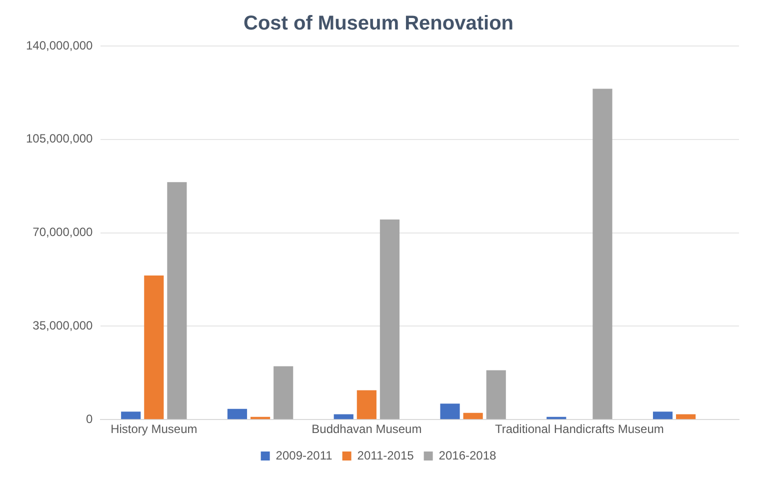 The height and width of the screenshot is (484, 767). What do you see at coordinates (467, 455) in the screenshot?
I see `legend-label: 2016-2018` at bounding box center [467, 455].